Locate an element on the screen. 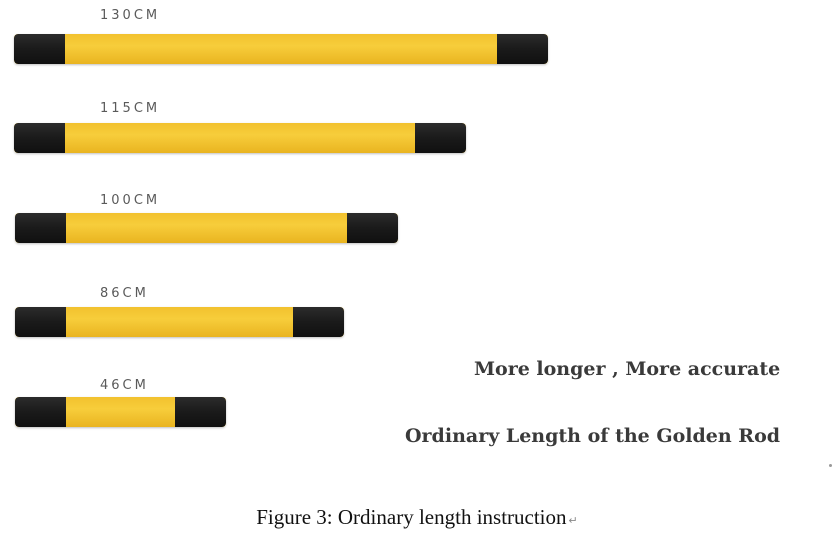 This screenshot has width=834, height=546. rod-130cm is located at coordinates (281, 49).